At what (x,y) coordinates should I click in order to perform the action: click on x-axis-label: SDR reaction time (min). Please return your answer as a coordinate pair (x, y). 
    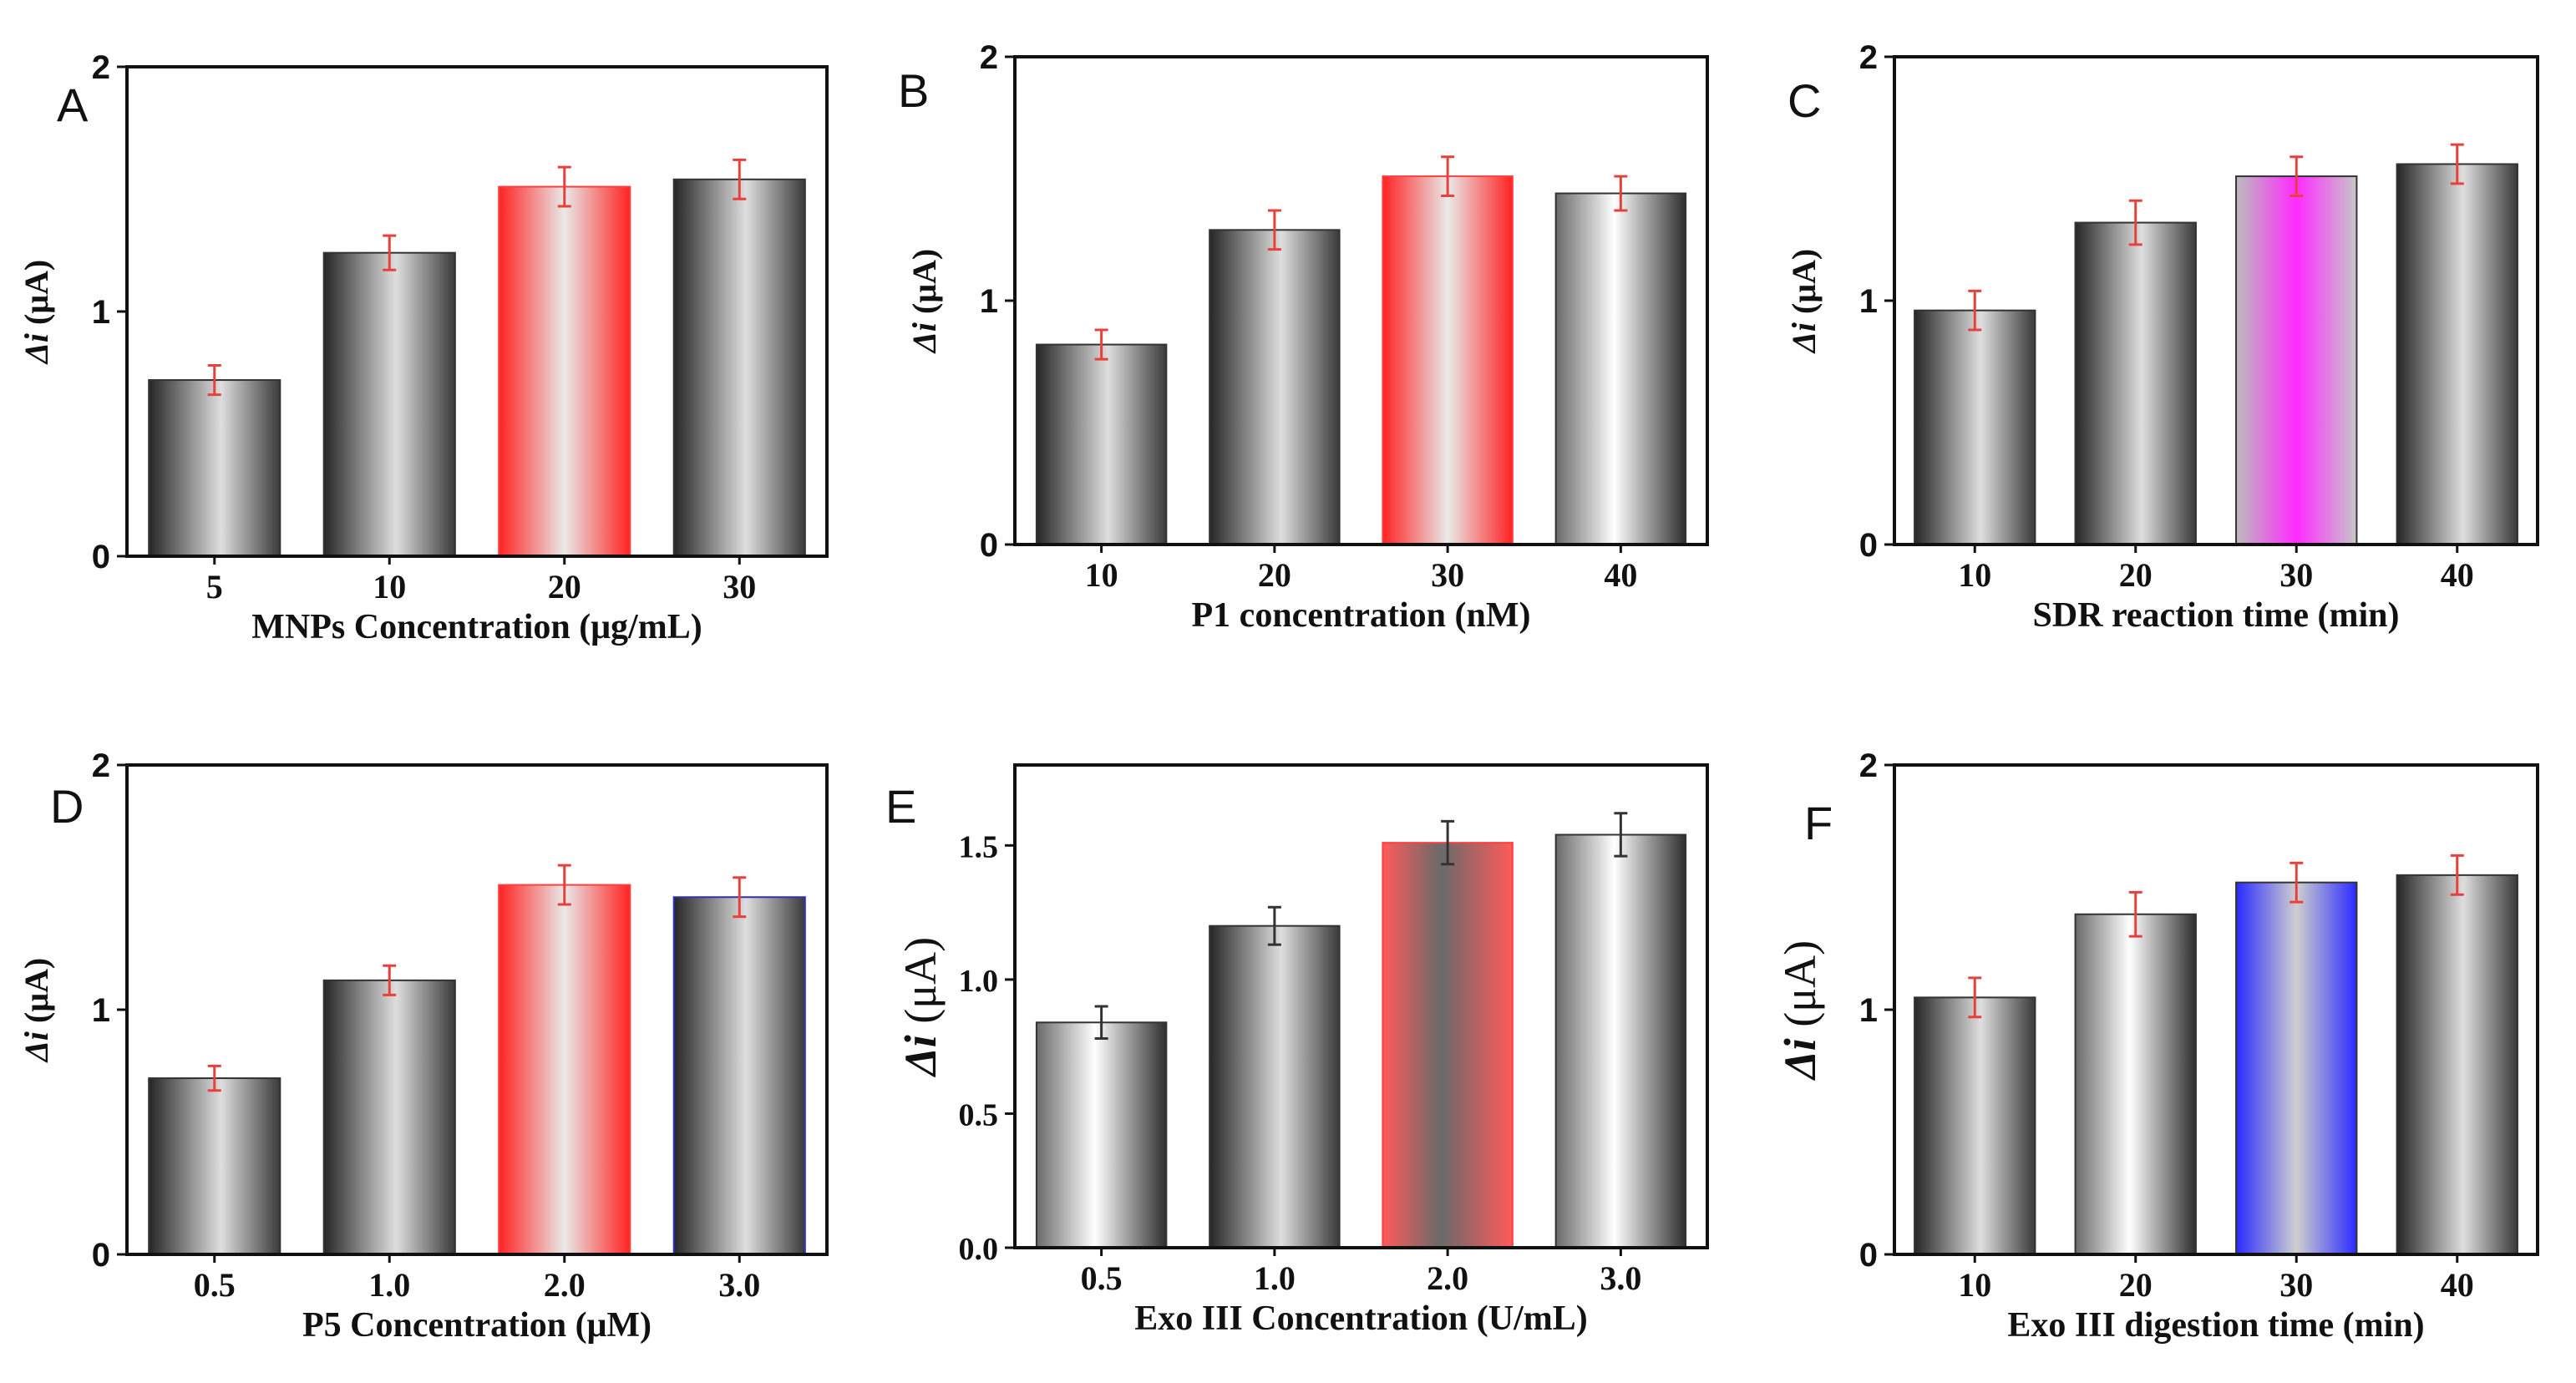
    Looking at the image, I should click on (2216, 615).